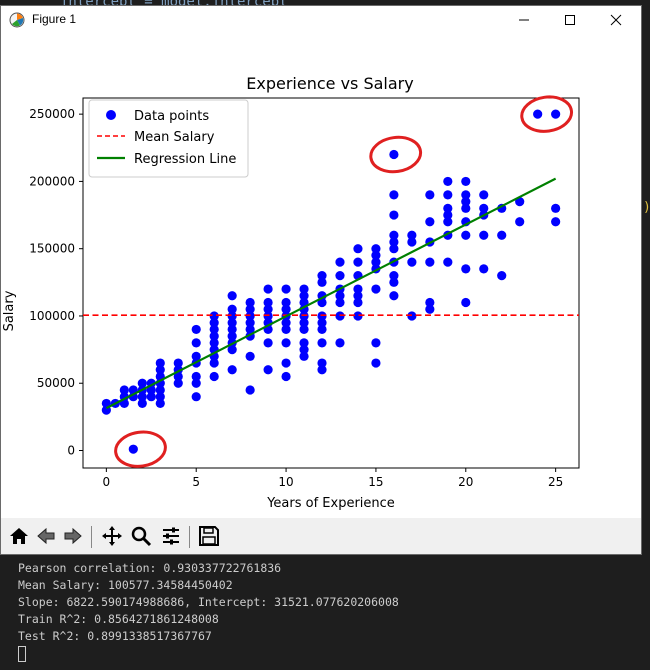 The image size is (650, 670). Describe the element at coordinates (17, 20) in the screenshot. I see `matplotlib-icon` at that location.